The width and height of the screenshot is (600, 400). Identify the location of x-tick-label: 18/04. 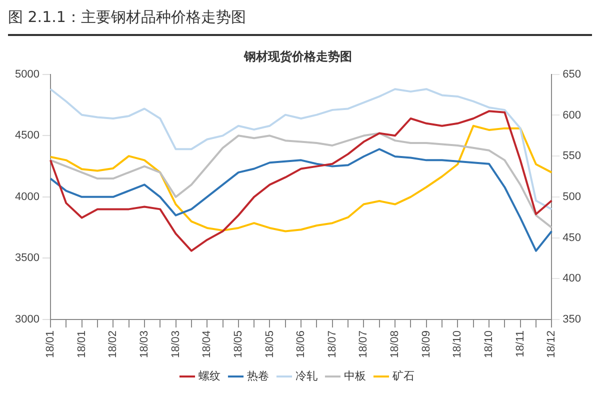
(207, 344).